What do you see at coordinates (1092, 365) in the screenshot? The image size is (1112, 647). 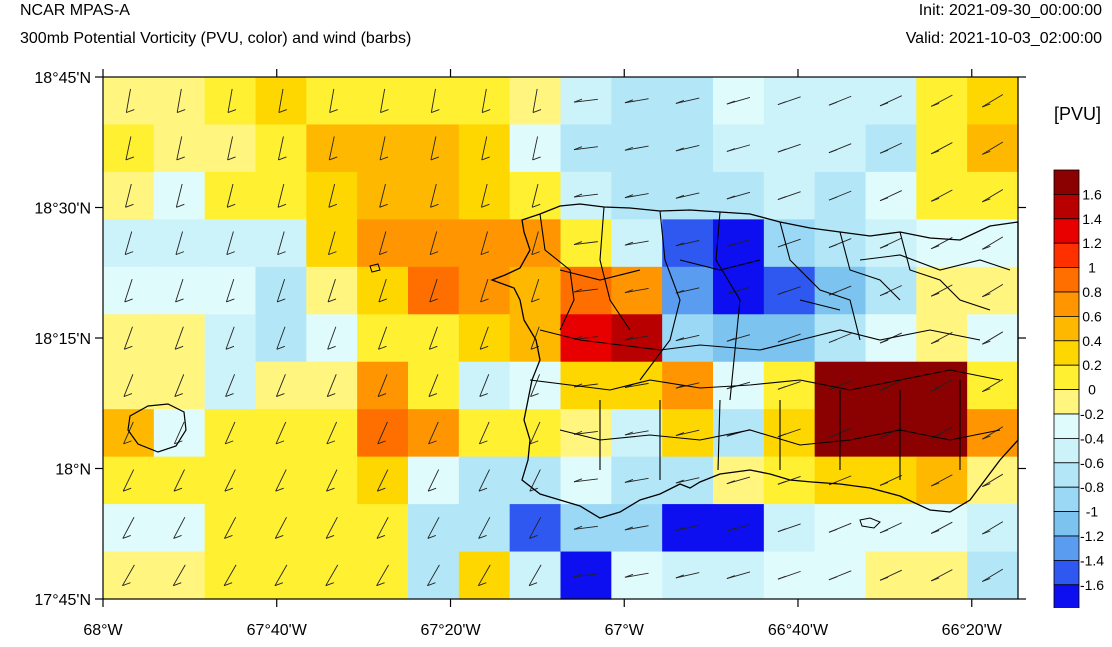 I see `colorbar-label: 0.2` at bounding box center [1092, 365].